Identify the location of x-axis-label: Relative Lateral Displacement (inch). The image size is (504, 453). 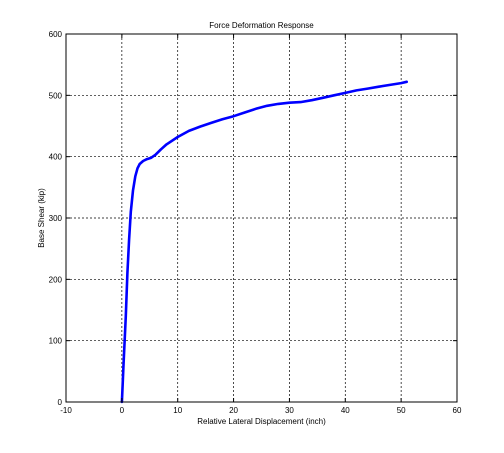
(261, 421).